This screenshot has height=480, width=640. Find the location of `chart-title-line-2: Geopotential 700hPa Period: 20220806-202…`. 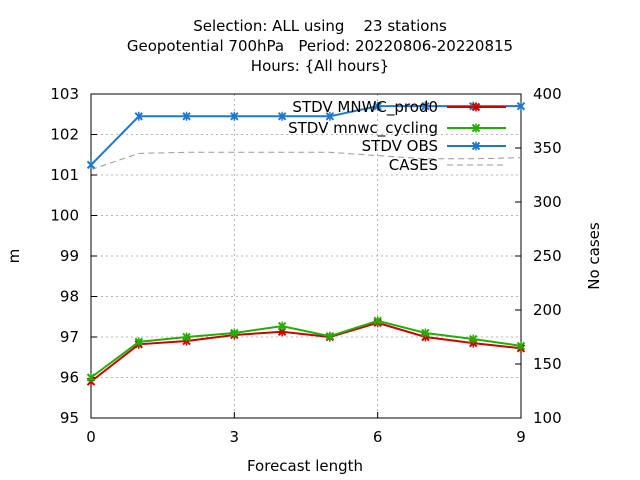

chart-title-line-2: Geopotential 700hPa Period: 20220806-202… is located at coordinates (320, 46).